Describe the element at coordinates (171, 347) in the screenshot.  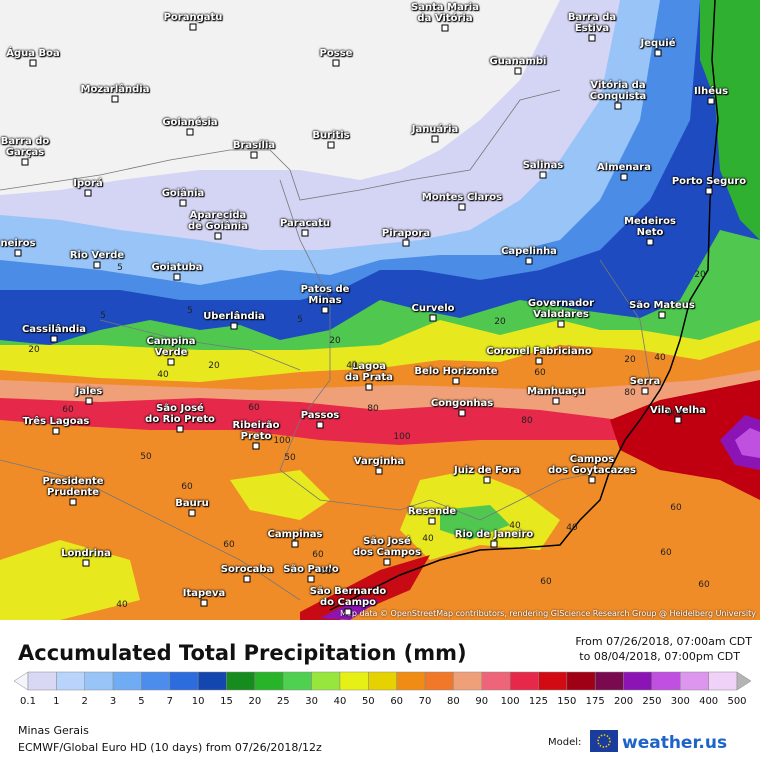
I see `city-label: Campina Verde` at that location.